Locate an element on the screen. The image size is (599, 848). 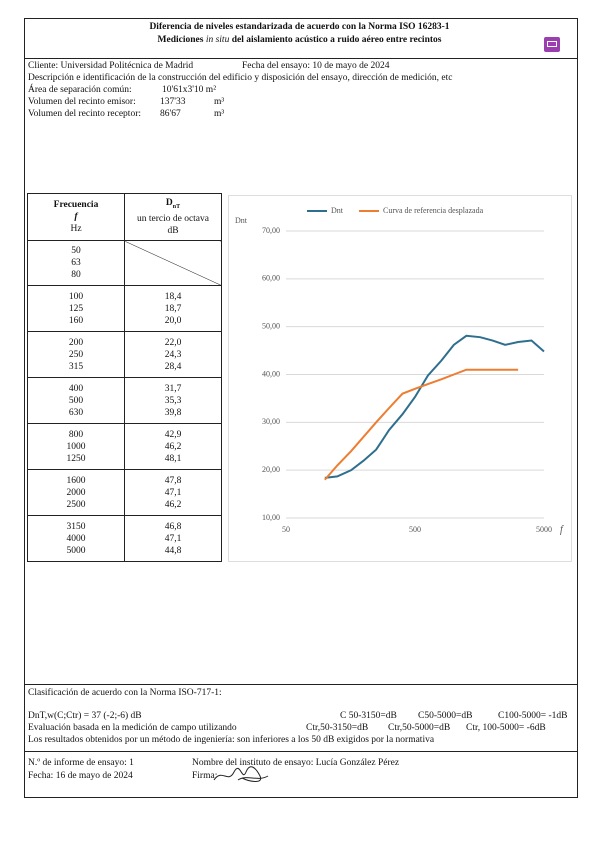
x-axis-label: f is located at coordinates (562, 529).